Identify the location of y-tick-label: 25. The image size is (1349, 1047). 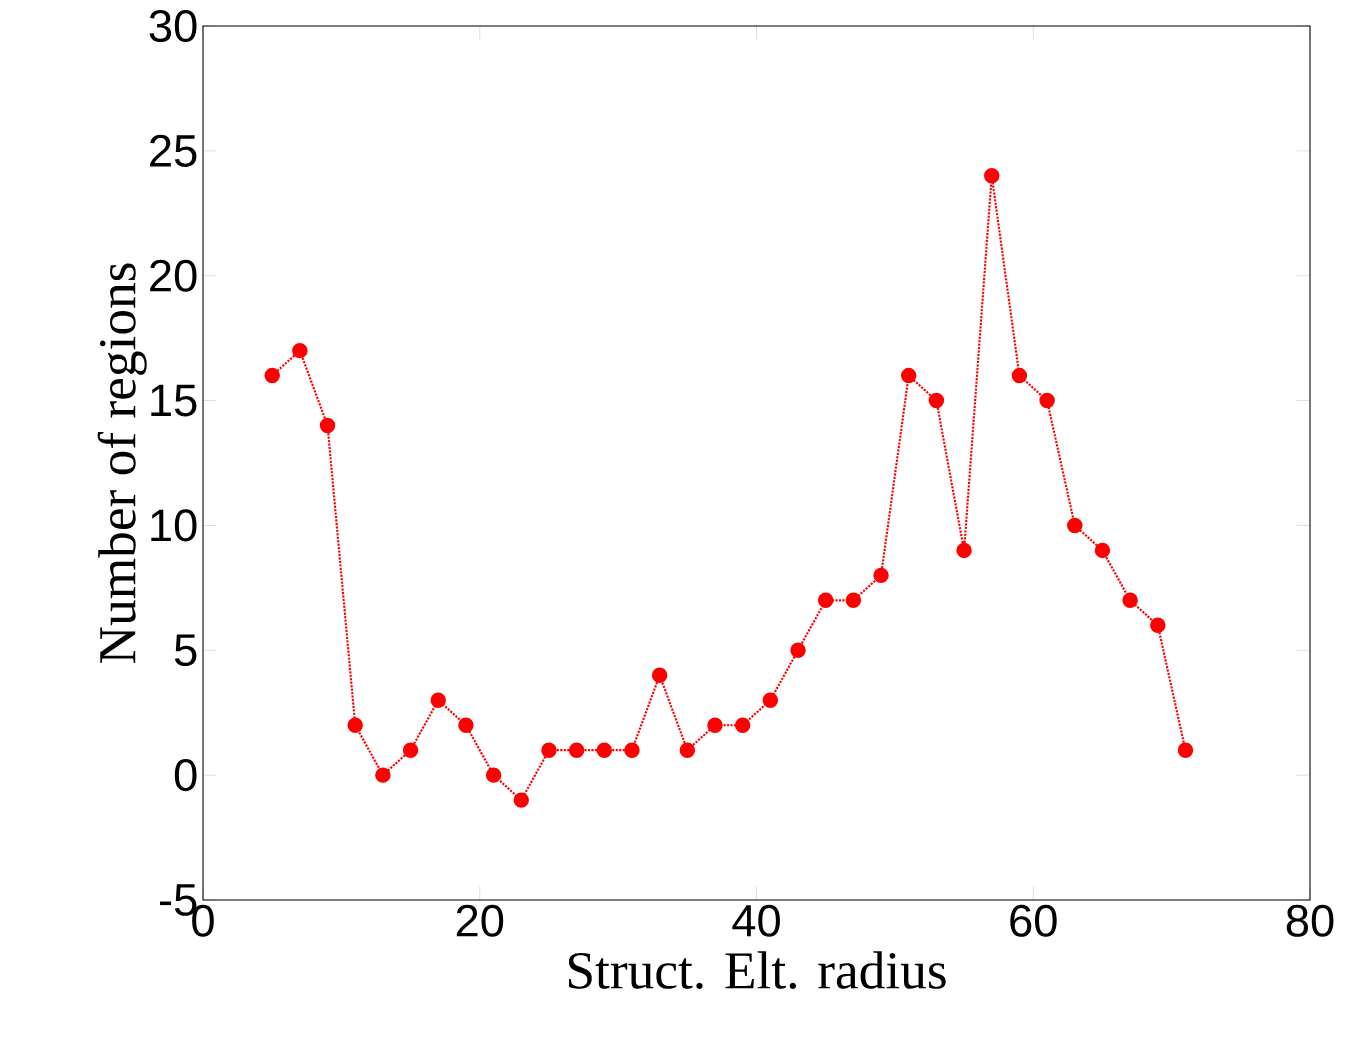
(173, 150).